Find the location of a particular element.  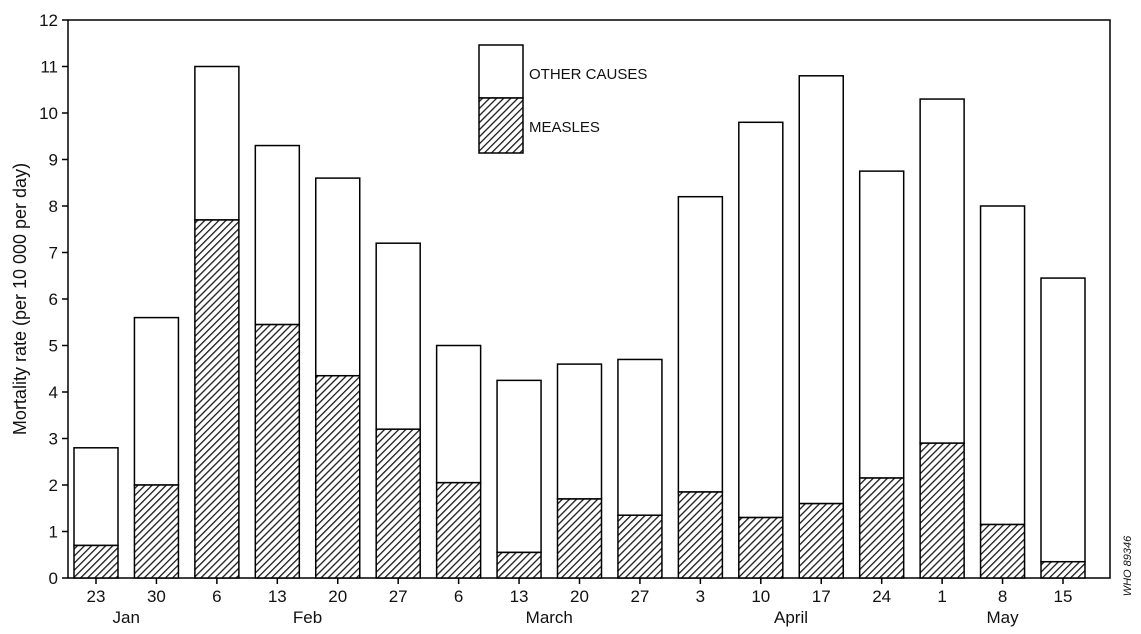

y-tick-label: 7 is located at coordinates (53, 253).